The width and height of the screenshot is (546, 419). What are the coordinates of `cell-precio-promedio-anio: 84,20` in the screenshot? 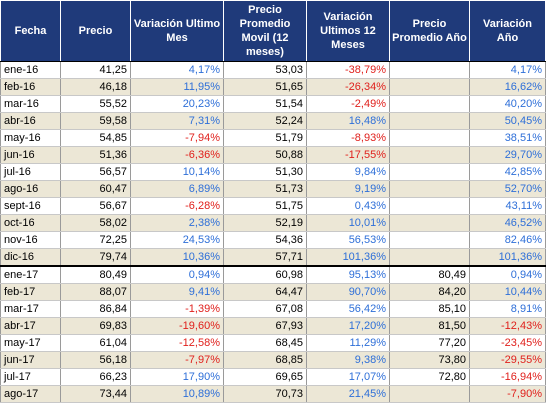 It's located at (429, 292).